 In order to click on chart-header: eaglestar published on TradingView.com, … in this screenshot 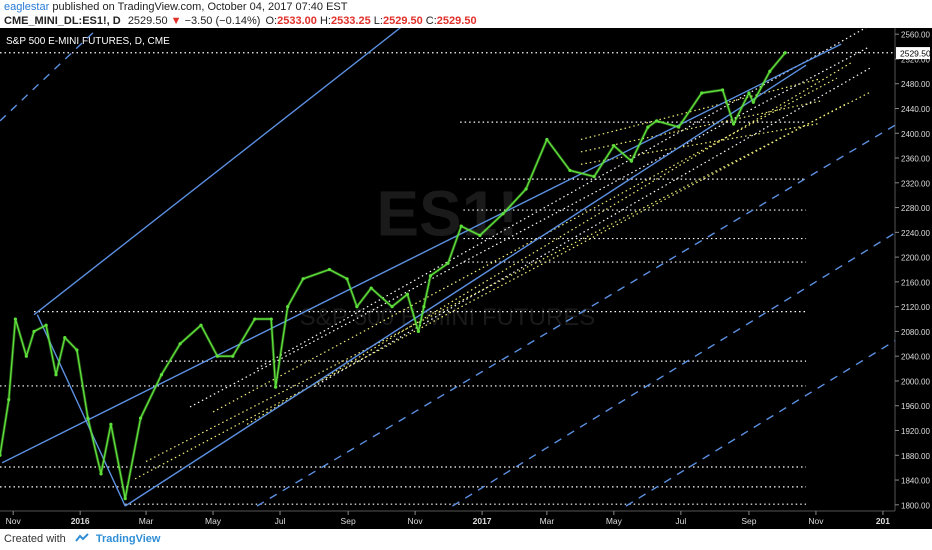, I will do `click(466, 14)`.